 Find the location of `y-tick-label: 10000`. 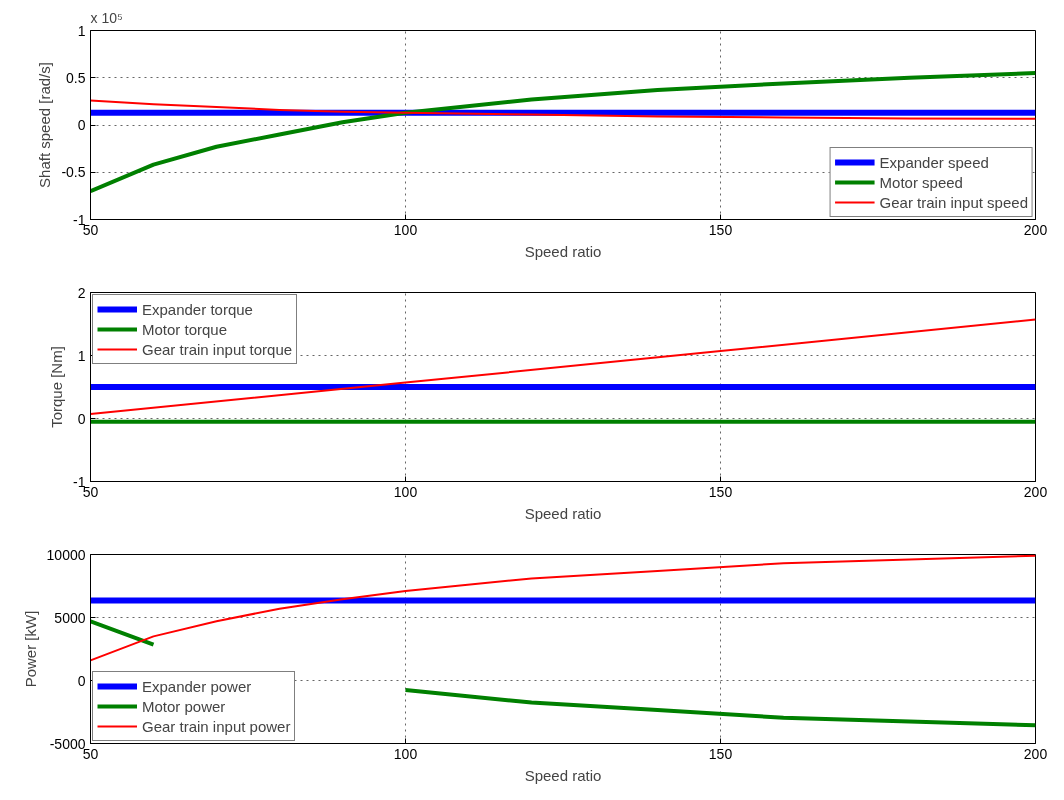

y-tick-label: 10000 is located at coordinates (66, 554).